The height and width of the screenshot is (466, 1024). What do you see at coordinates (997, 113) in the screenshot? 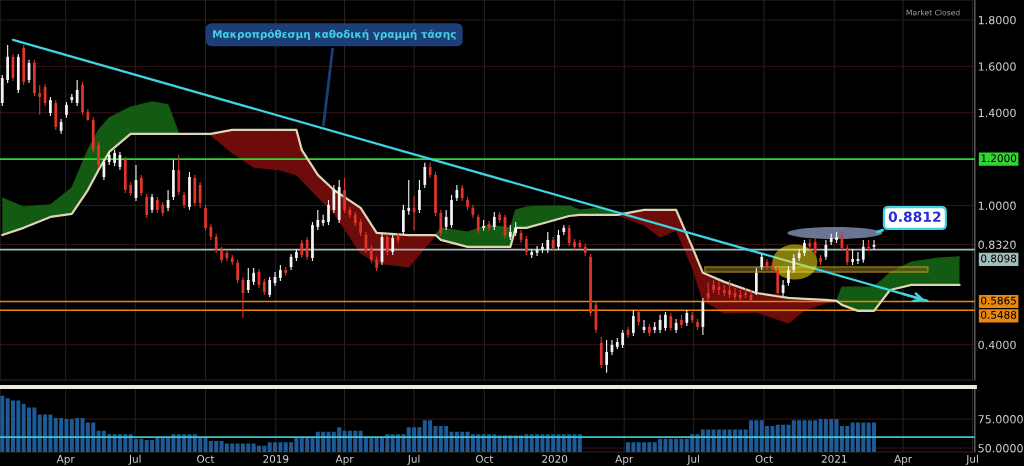
I see `y-tick-label: 1.4000` at bounding box center [997, 113].